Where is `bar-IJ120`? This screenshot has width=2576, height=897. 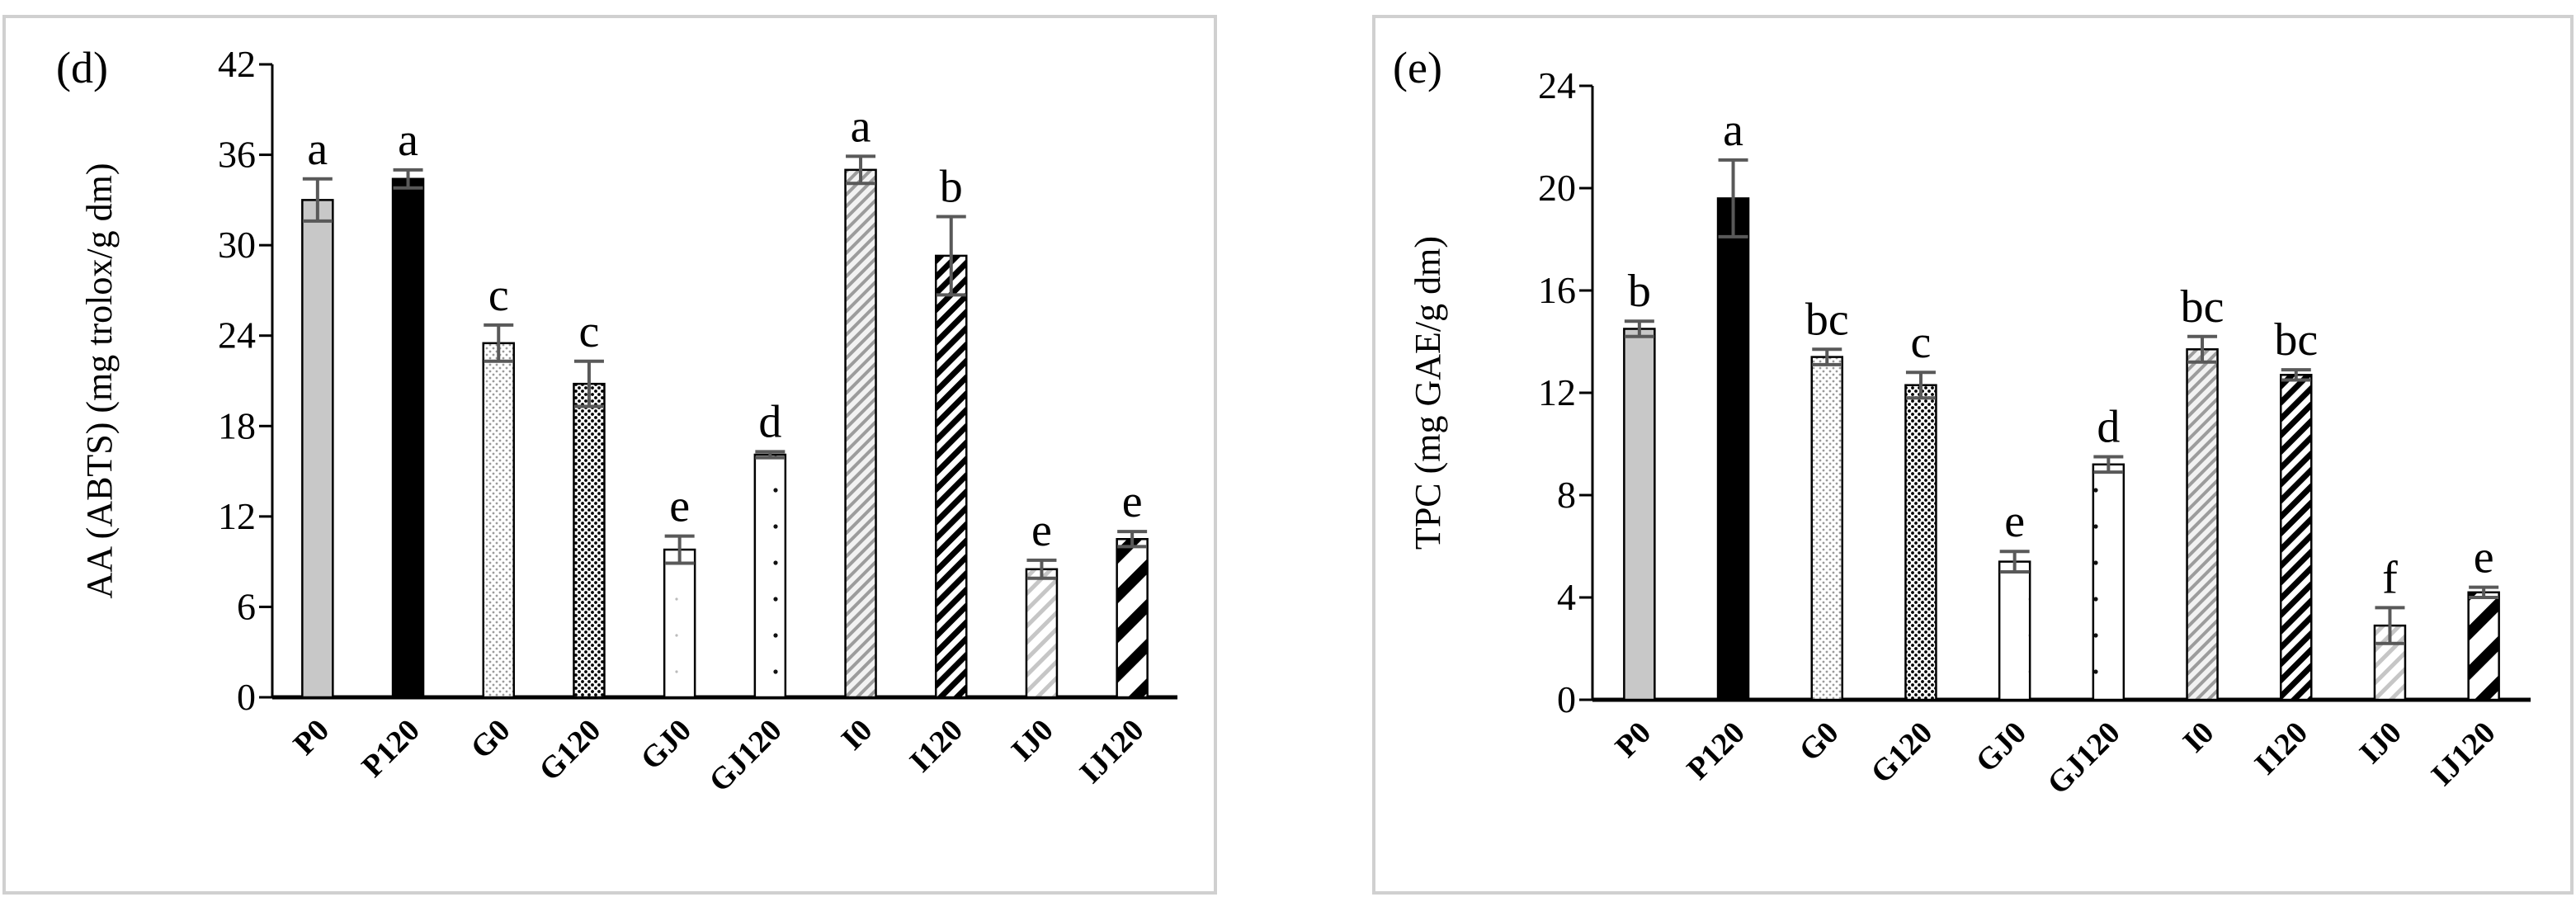
bar-IJ120 is located at coordinates (2483, 646).